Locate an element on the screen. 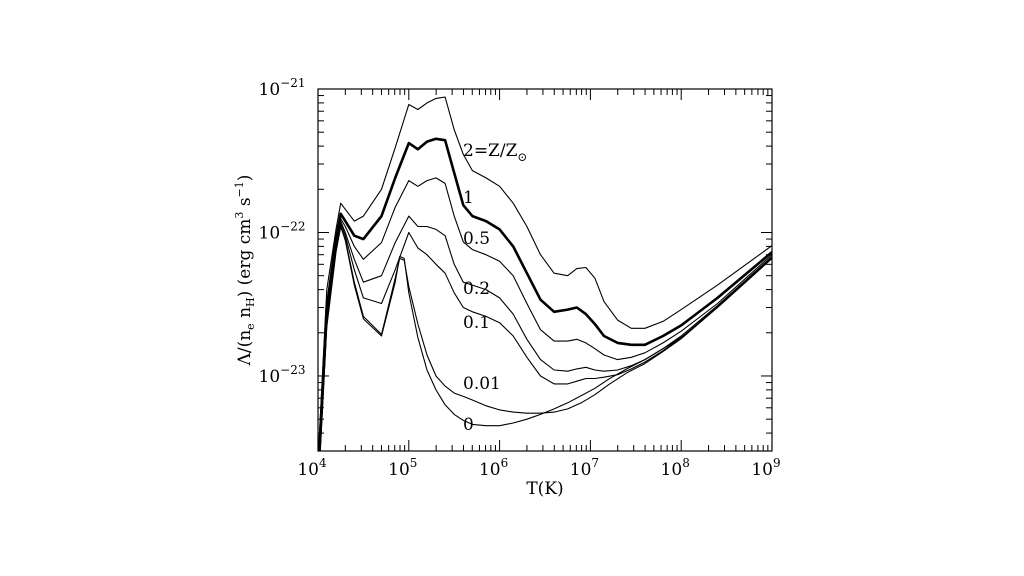 This screenshot has height=576, width=1024. y-tick-label: 10−22 is located at coordinates (282, 231).